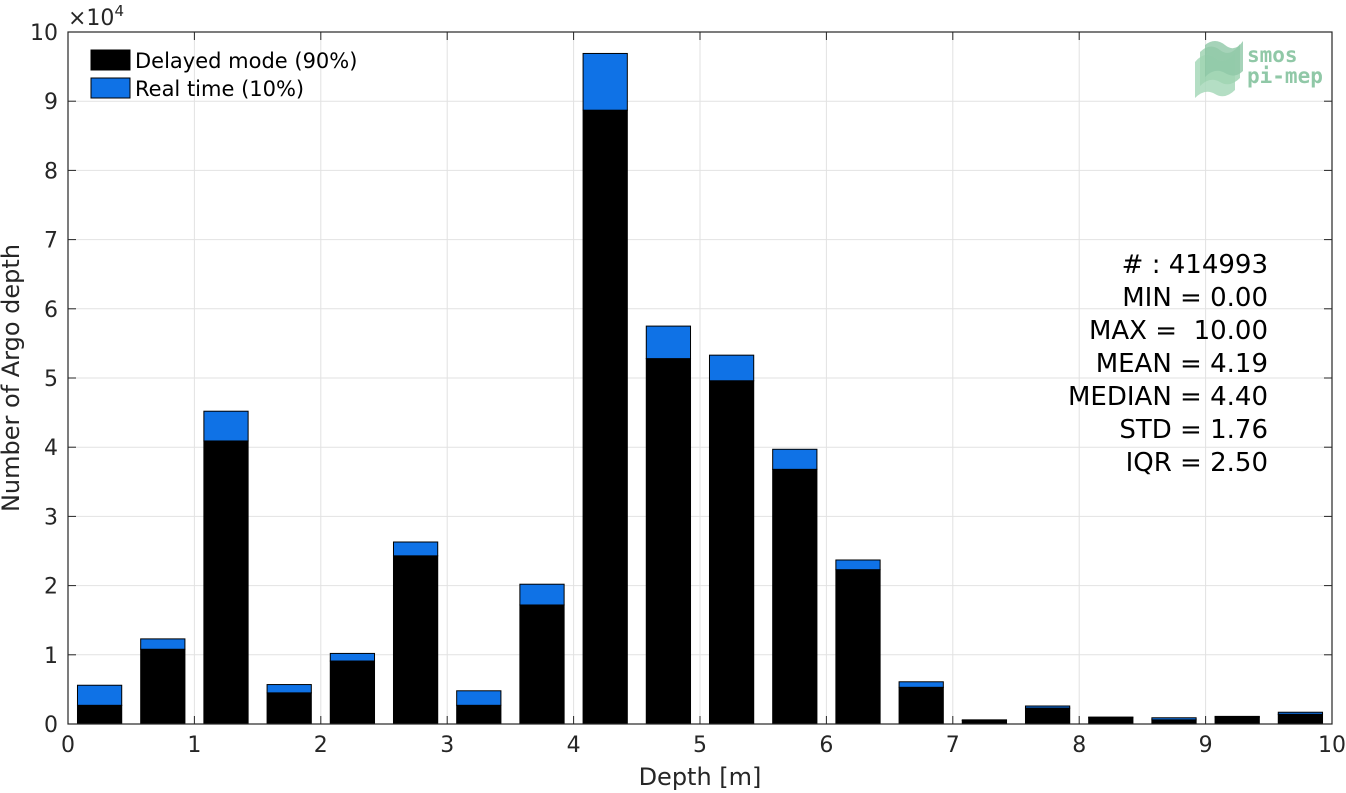 This screenshot has width=1346, height=793. I want to click on legend-swatch-realtime, so click(110, 88).